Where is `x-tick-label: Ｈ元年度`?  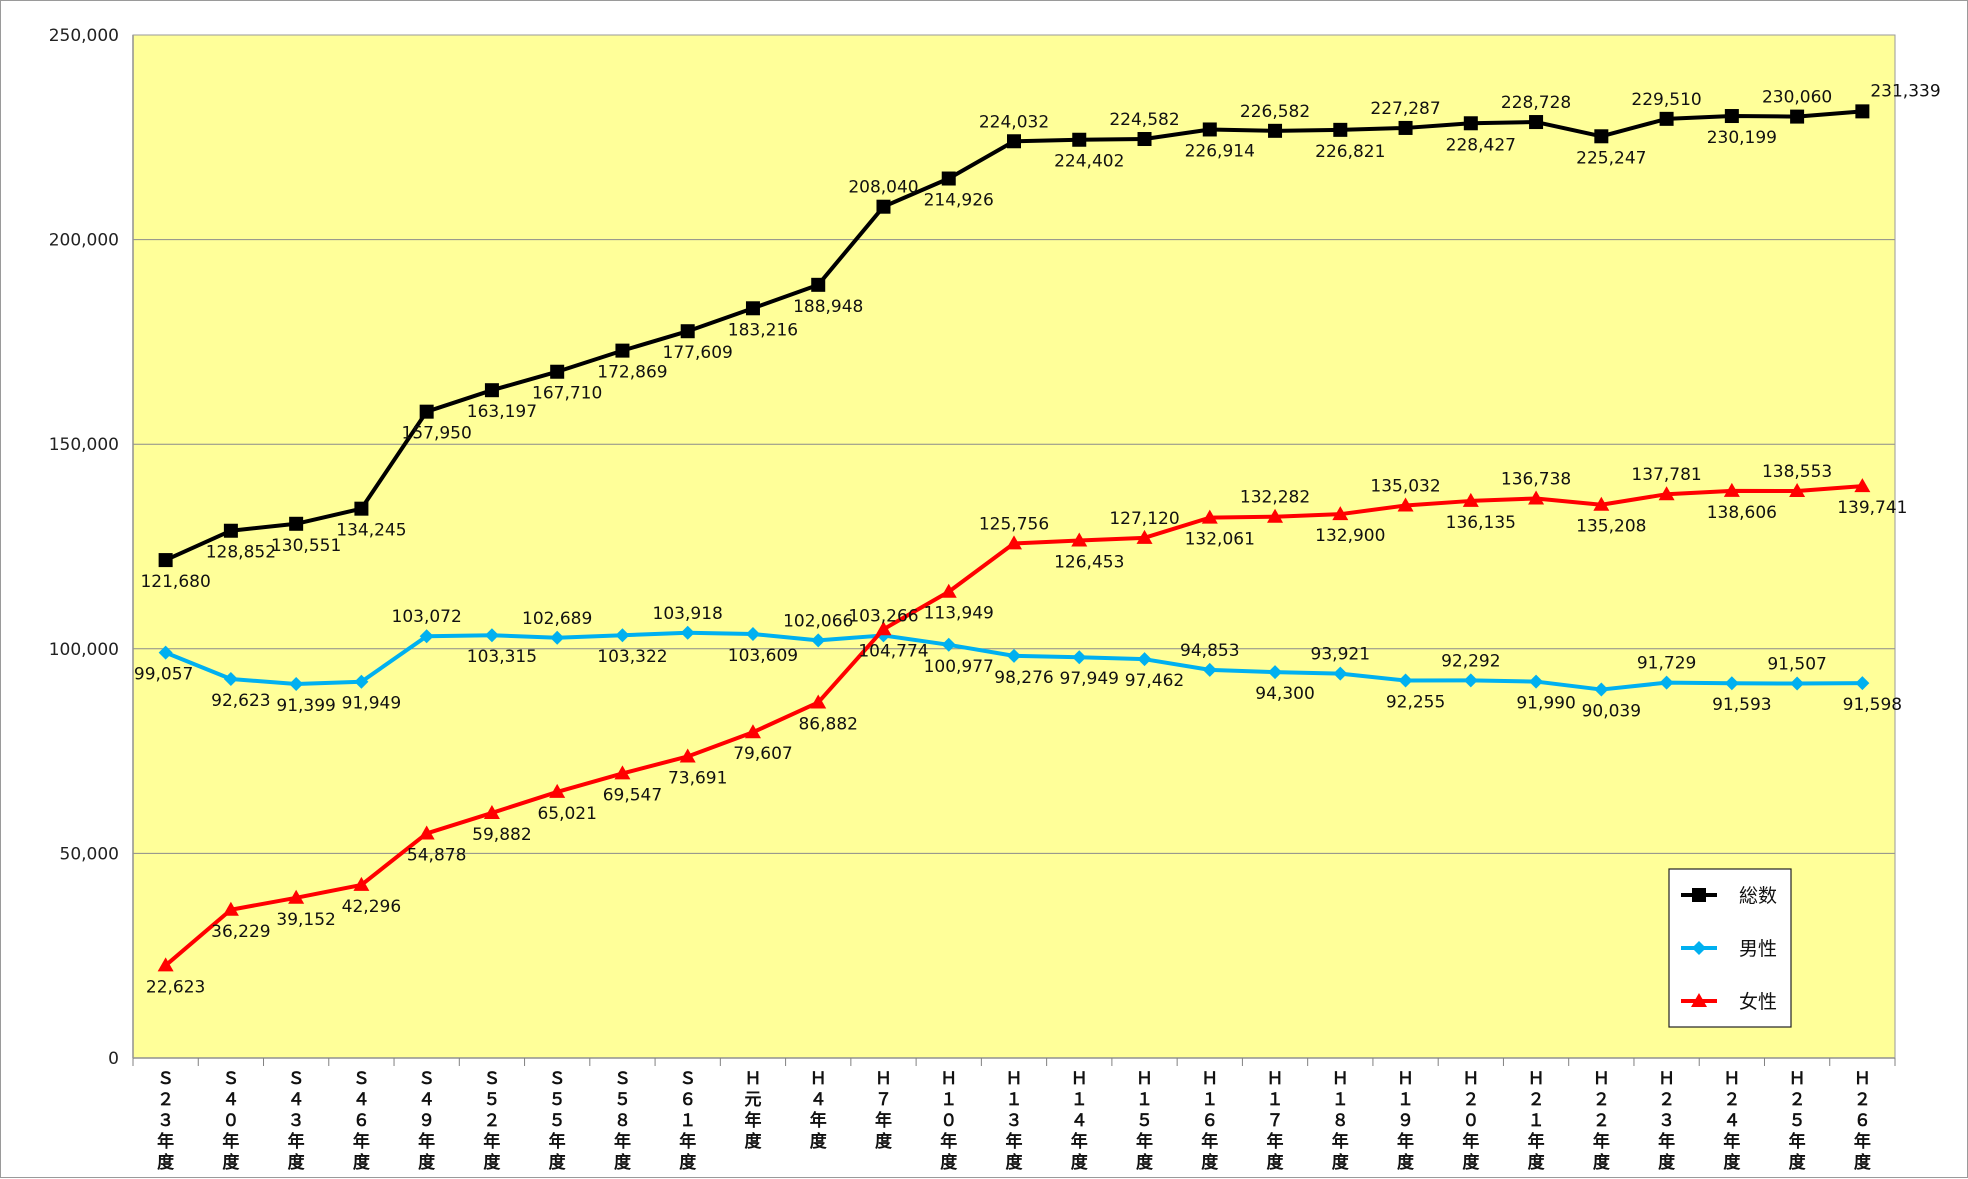 x-tick-label: Ｈ元年度 is located at coordinates (753, 1110).